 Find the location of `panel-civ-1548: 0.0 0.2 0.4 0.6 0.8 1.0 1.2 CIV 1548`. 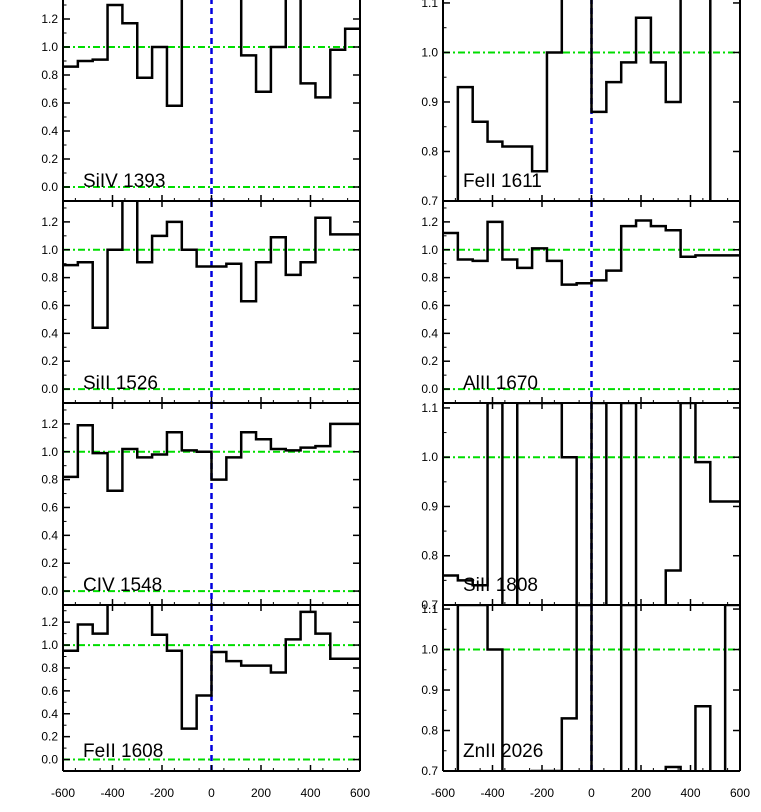

panel-civ-1548: 0.0 0.2 0.4 0.6 0.8 1.0 1.2 CIV 1548 is located at coordinates (201, 504).